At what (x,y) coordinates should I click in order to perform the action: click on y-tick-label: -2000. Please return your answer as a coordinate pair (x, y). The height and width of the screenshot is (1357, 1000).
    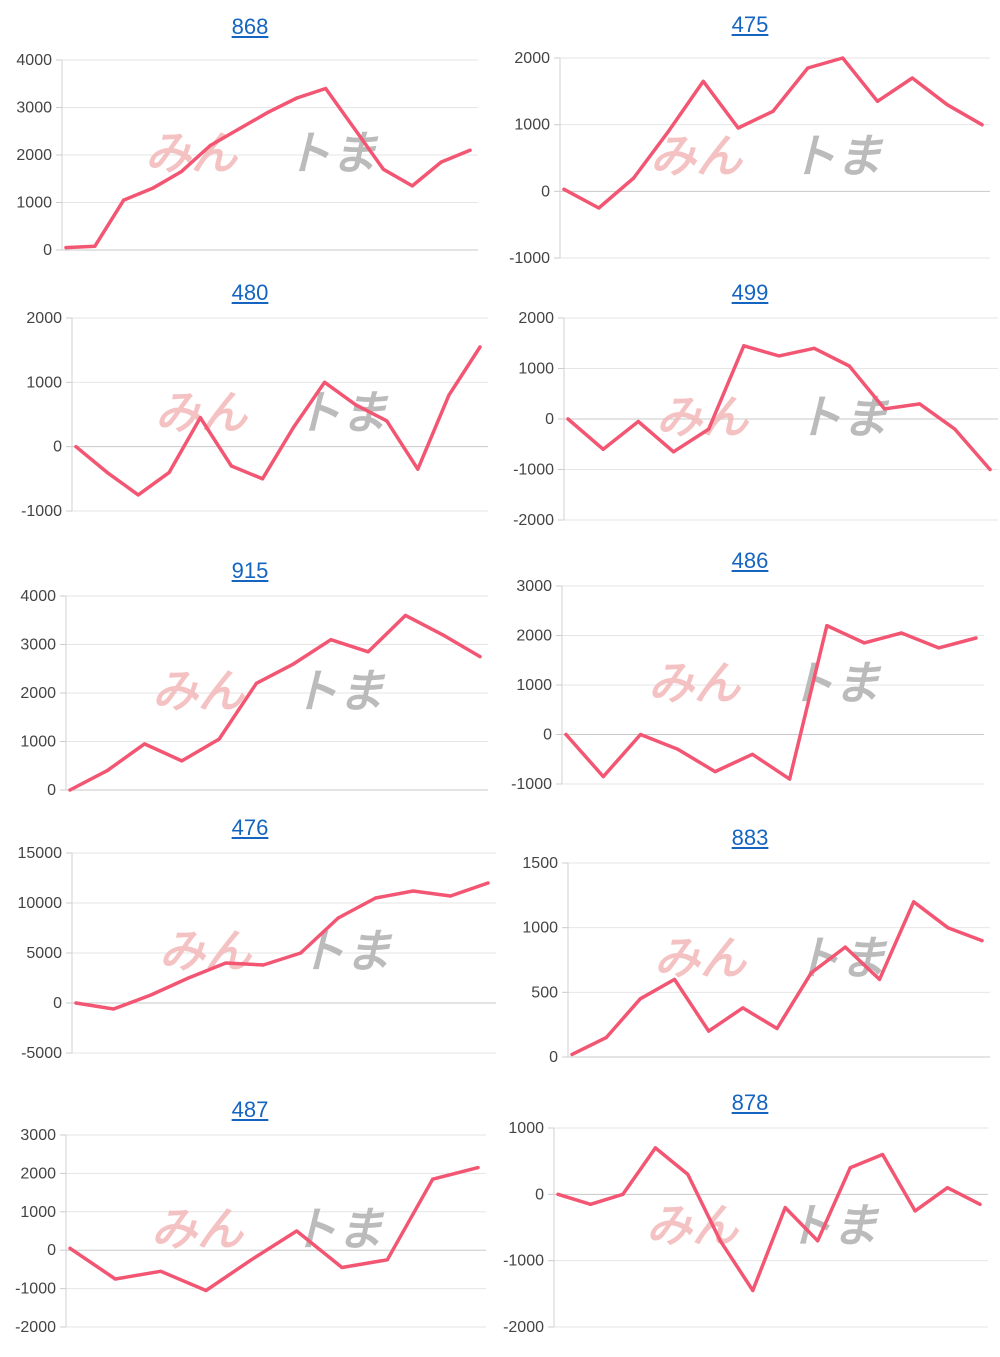
    Looking at the image, I should click on (523, 1327).